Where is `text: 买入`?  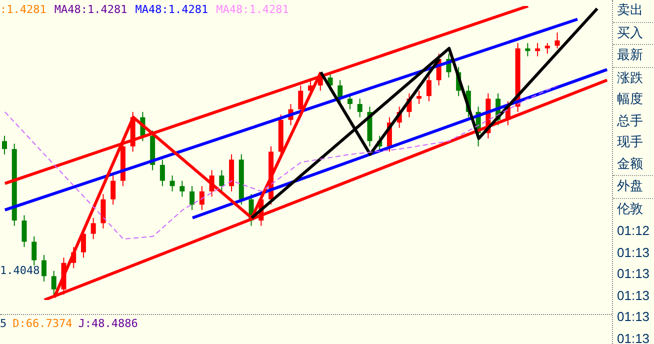 text: 买入 is located at coordinates (633, 33).